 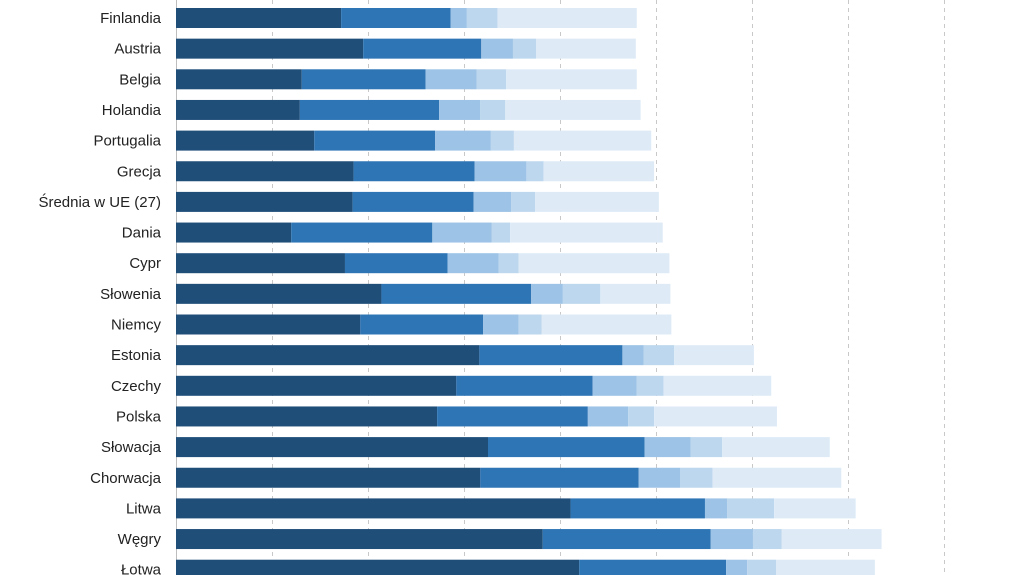 I want to click on category-label: Niemcy, so click(x=136, y=325).